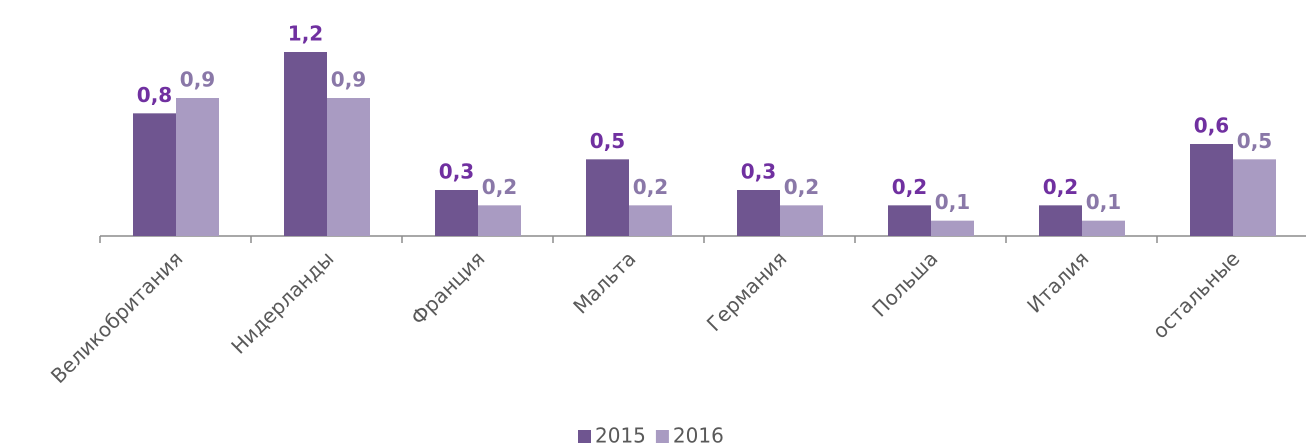 The image size is (1306, 447). I want to click on x-tick-label: Польша, so click(904, 283).